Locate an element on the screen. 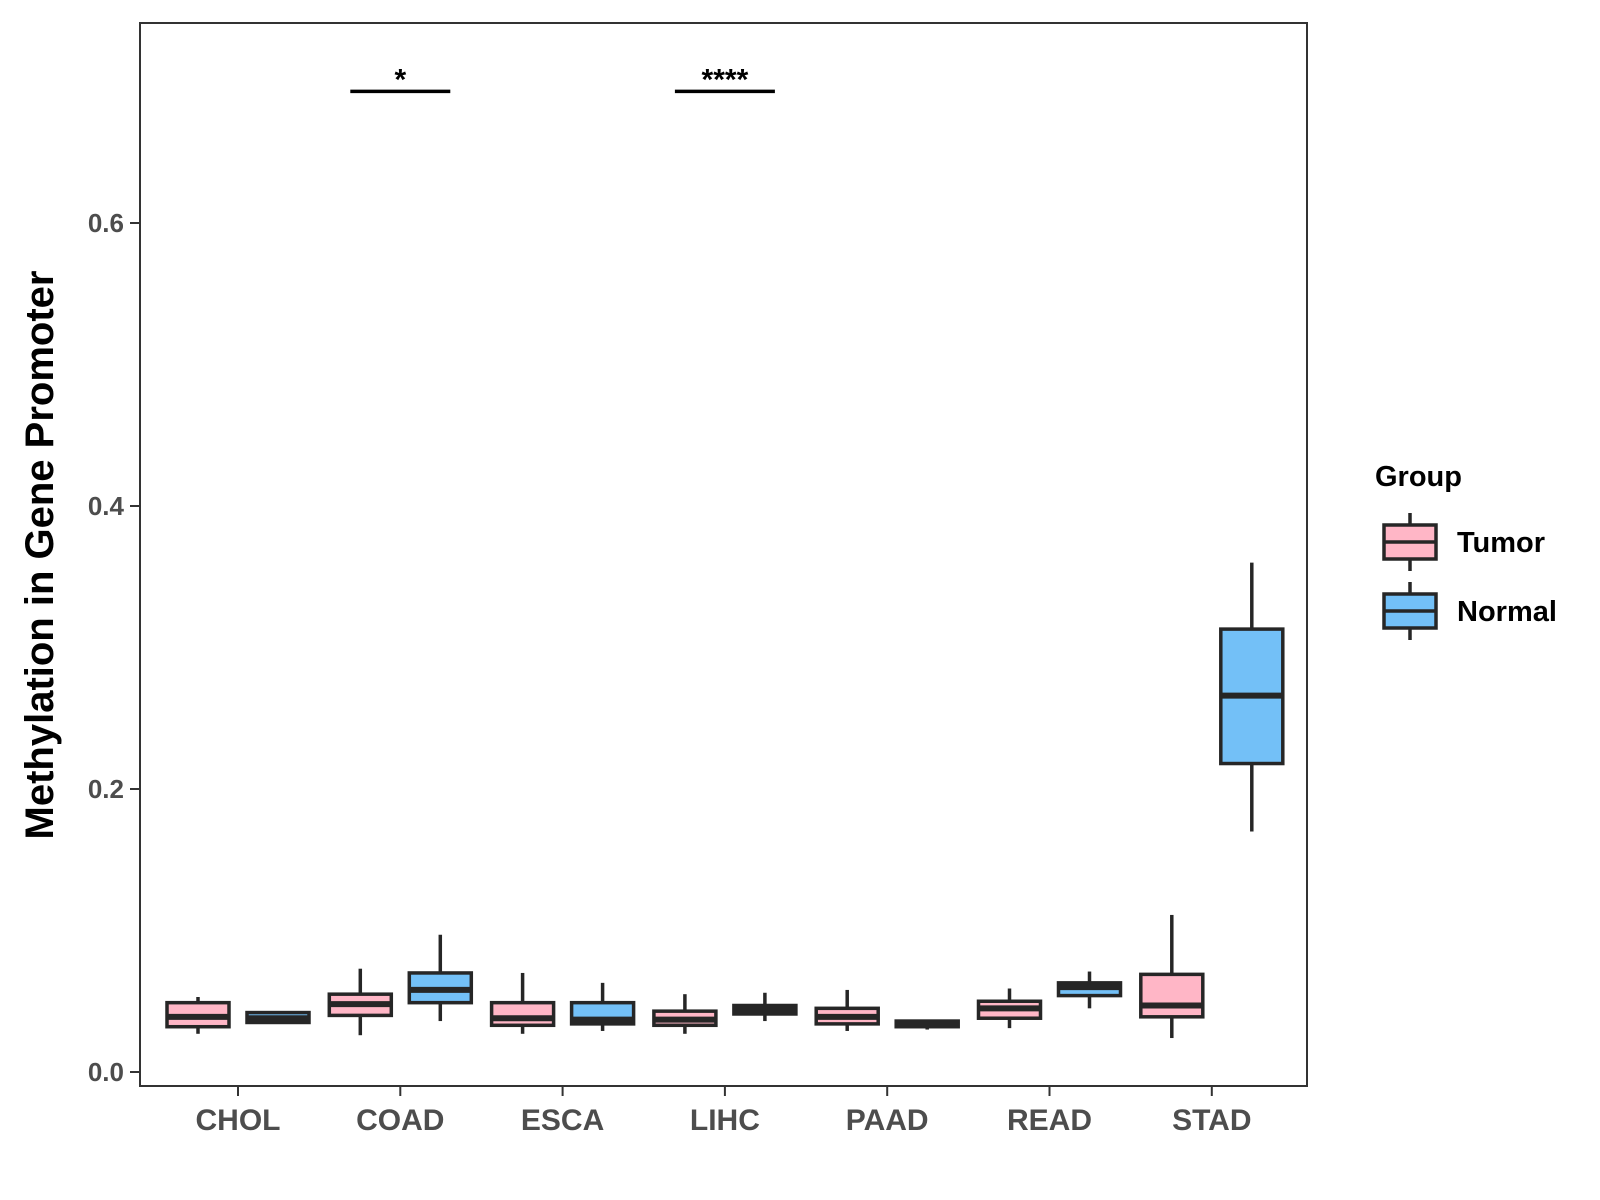  legend-entry-normal: Normal is located at coordinates (1469, 611).